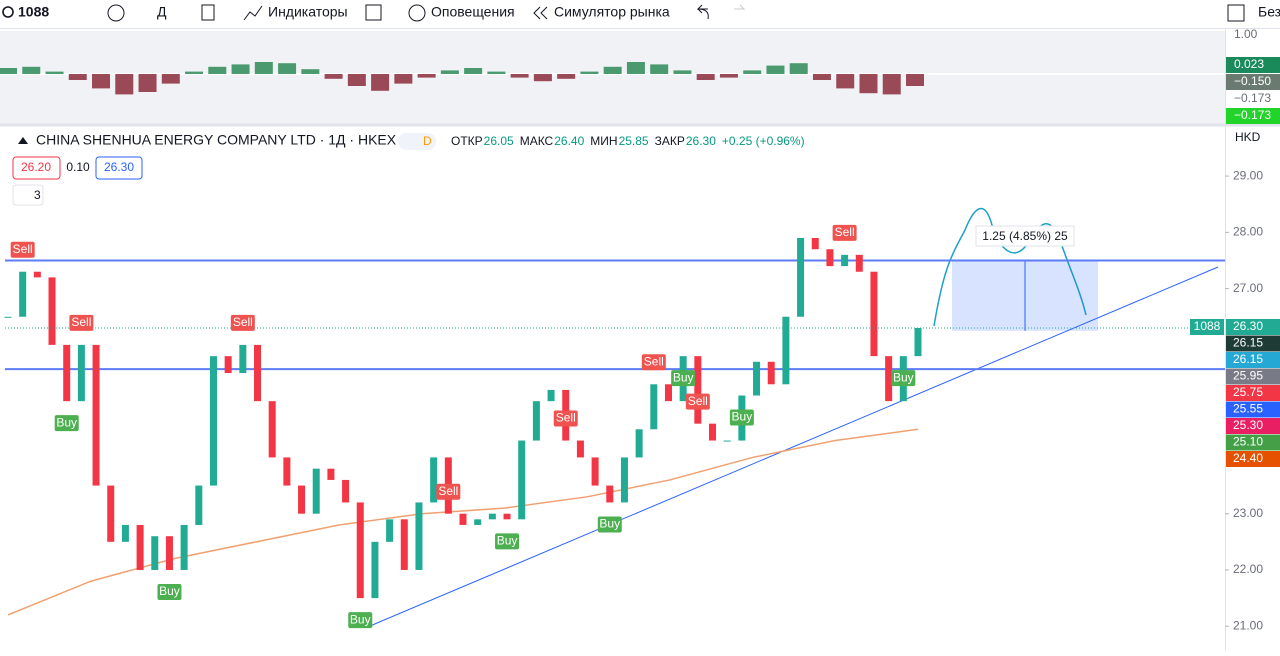  I want to click on legend-name: МАКС, so click(537, 141).